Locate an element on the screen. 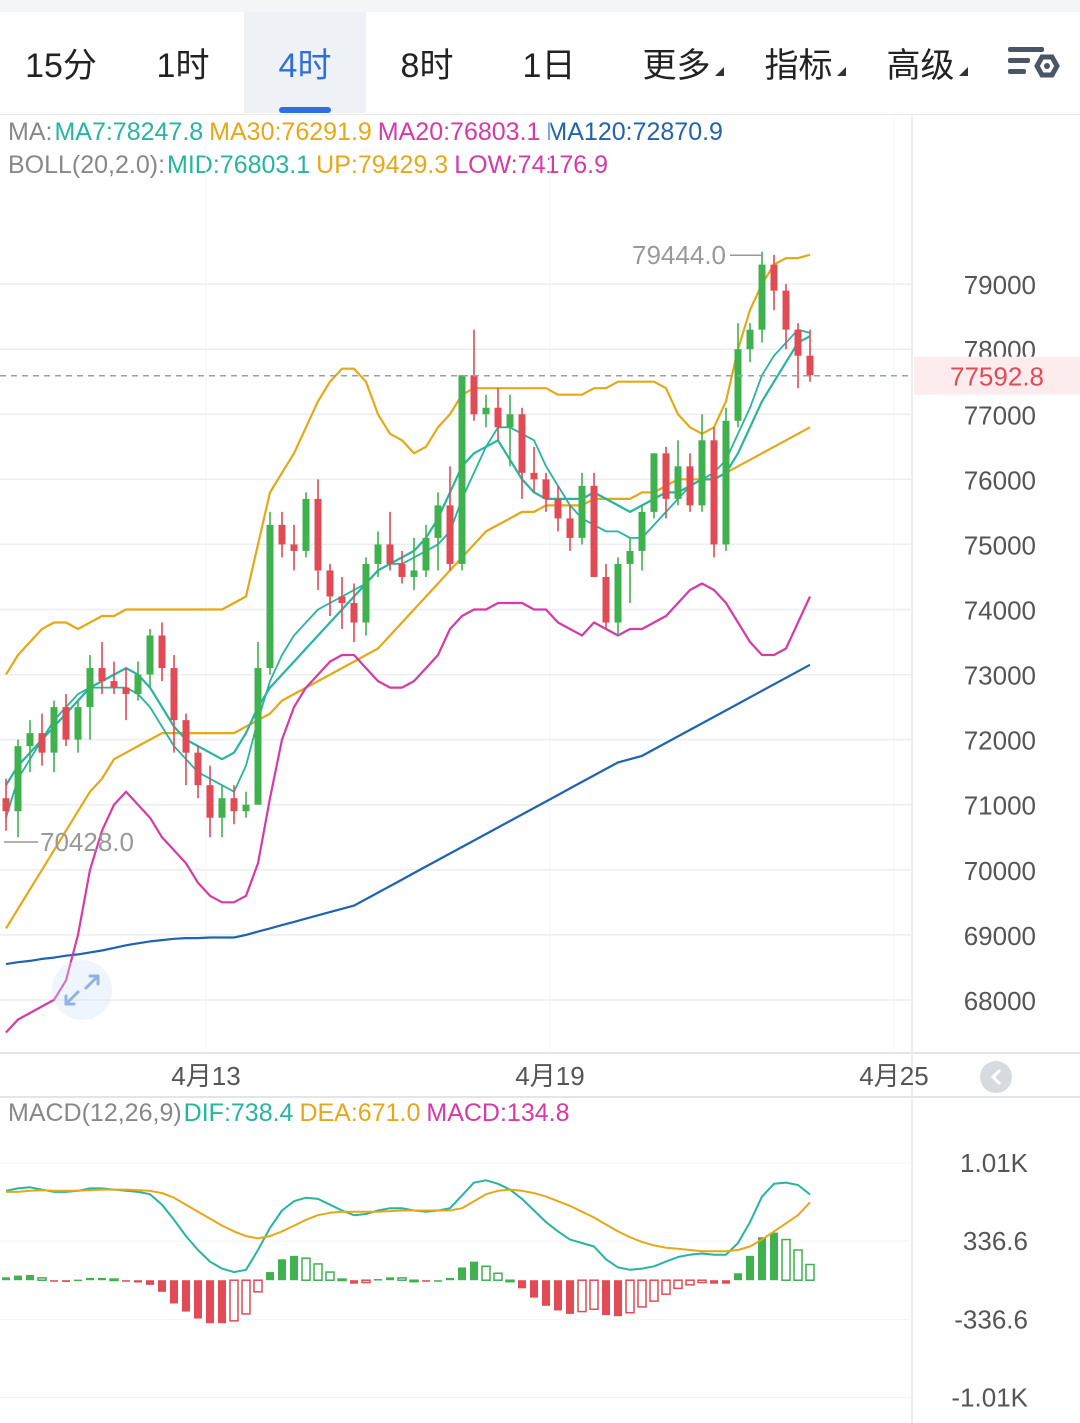 The width and height of the screenshot is (1080, 1423). macd-tick-label: 336.6 is located at coordinates (995, 1241).